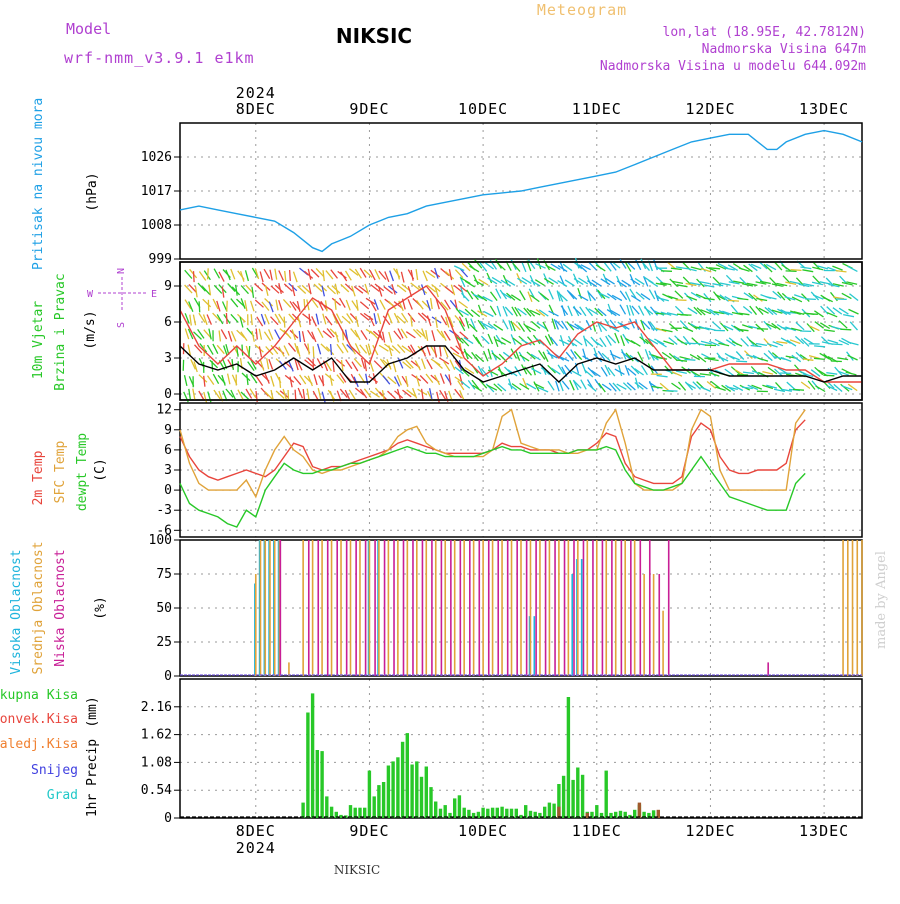 Image resolution: width=900 pixels, height=904 pixels. I want to click on bottom-day-label: 13DEC, so click(824, 831).